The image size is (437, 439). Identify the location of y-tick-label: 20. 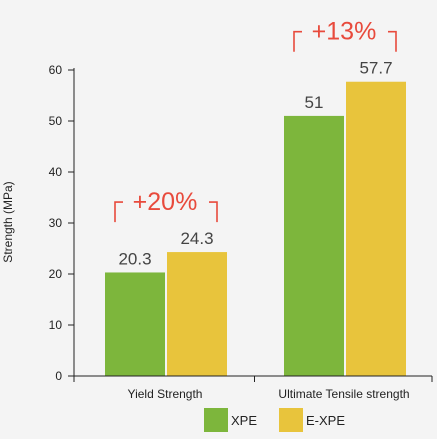
(56, 274).